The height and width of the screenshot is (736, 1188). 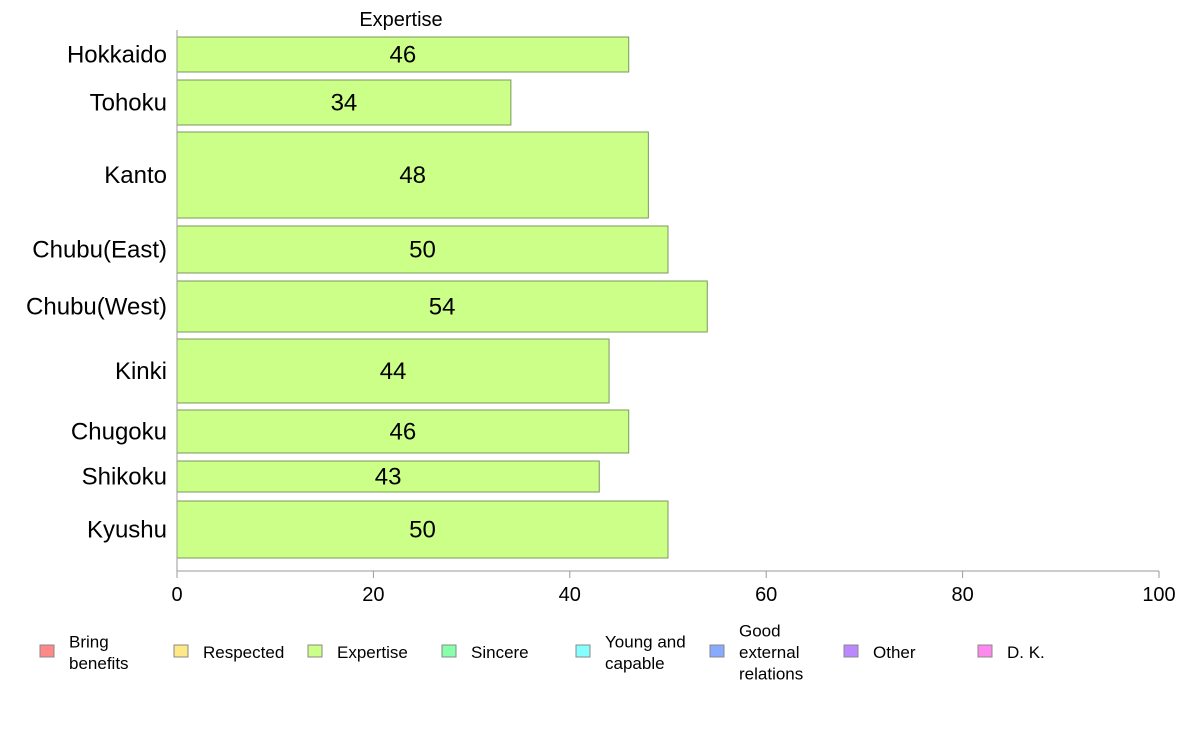 I want to click on bar-tohoku, so click(x=344, y=102).